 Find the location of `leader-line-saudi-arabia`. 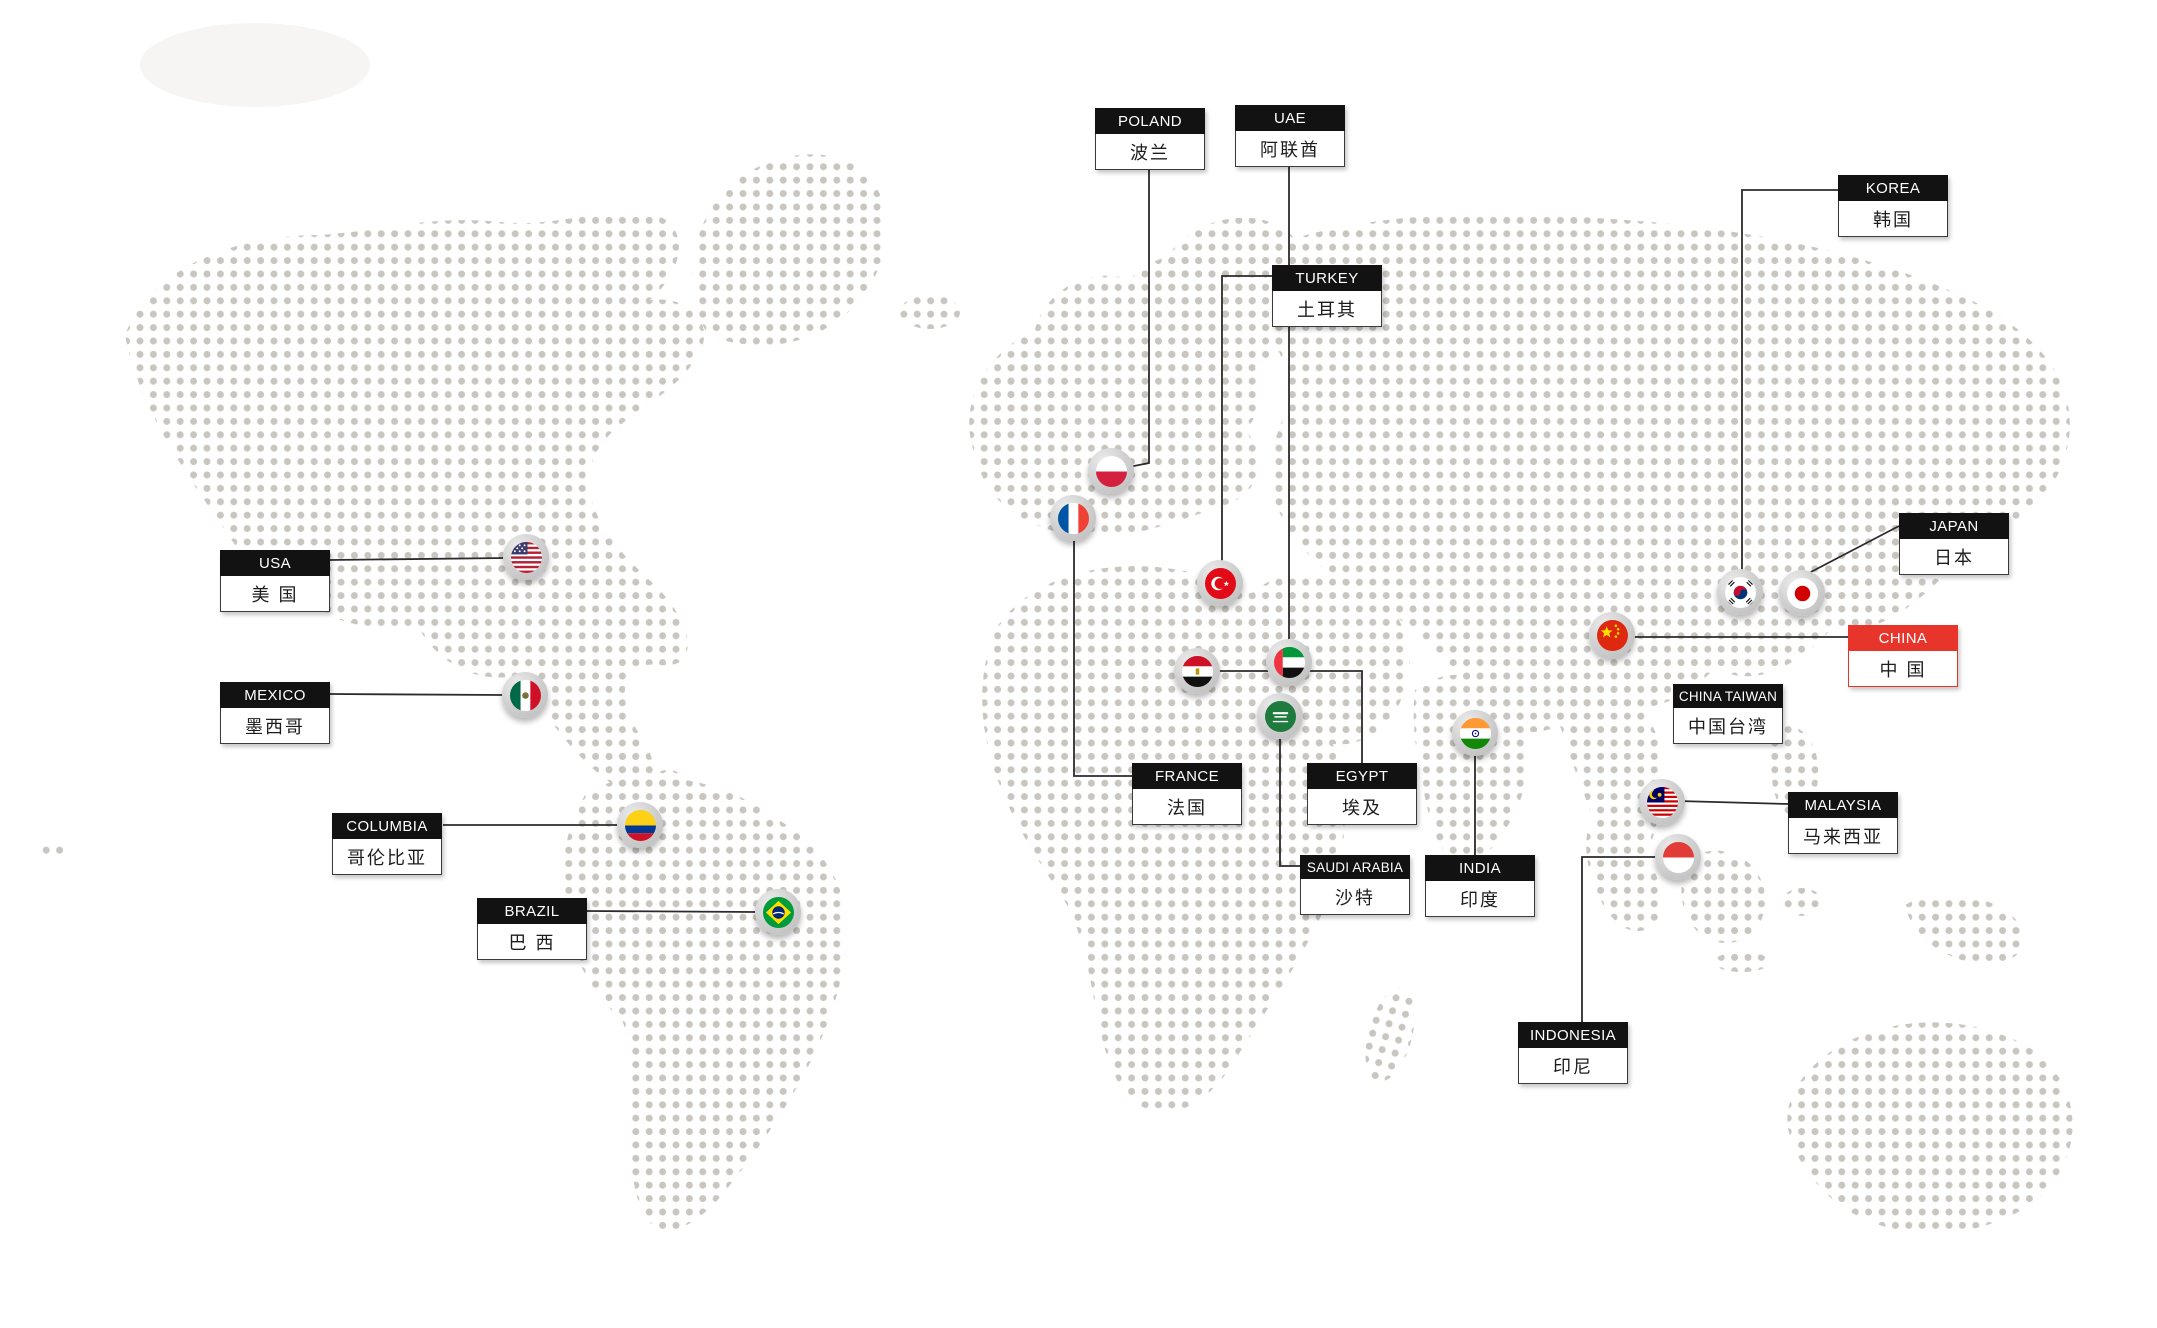

leader-line-saudi-arabia is located at coordinates (1289, 799).